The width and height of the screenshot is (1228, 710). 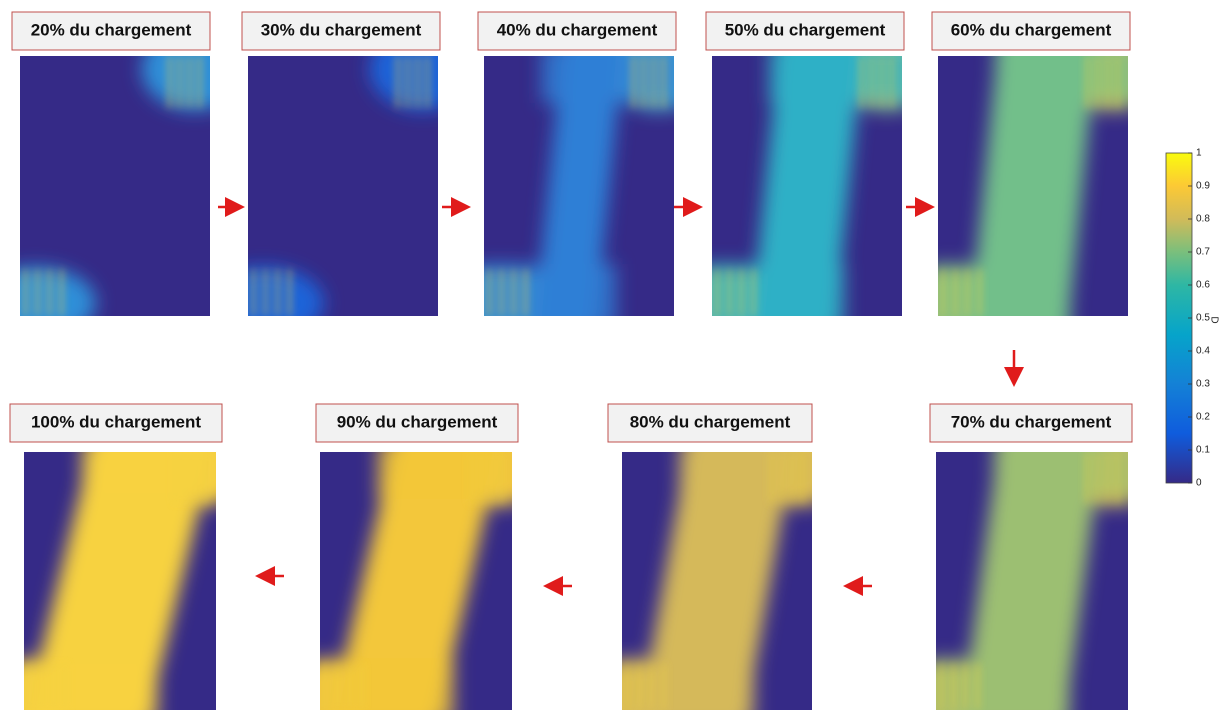 I want to click on panel-label: 20% du chargement, so click(x=111, y=29).